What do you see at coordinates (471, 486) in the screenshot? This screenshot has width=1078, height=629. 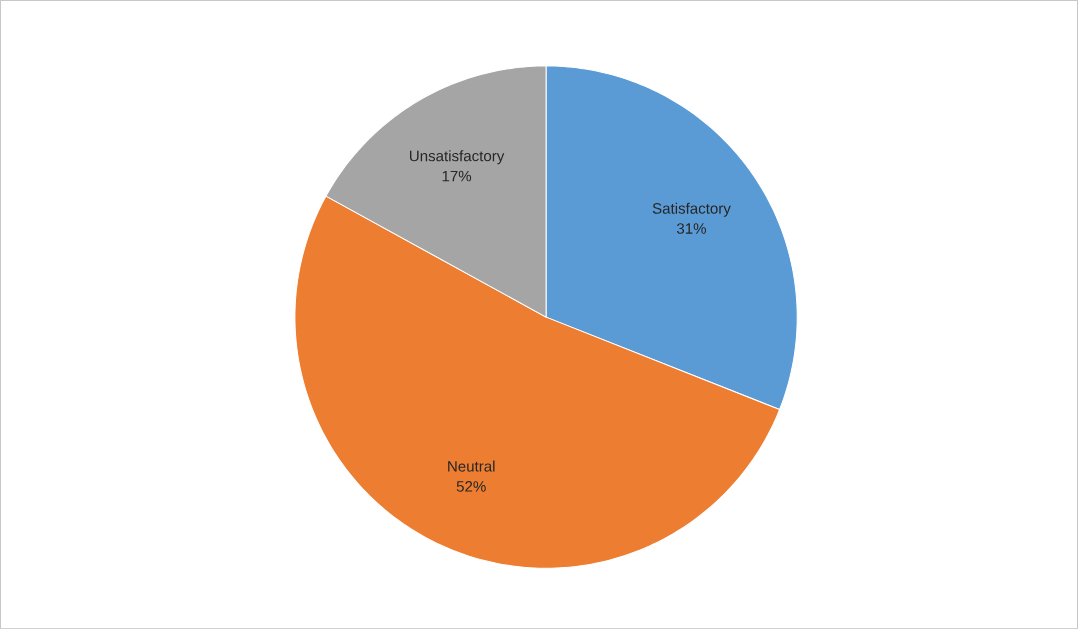 I see `data-label: 52%` at bounding box center [471, 486].